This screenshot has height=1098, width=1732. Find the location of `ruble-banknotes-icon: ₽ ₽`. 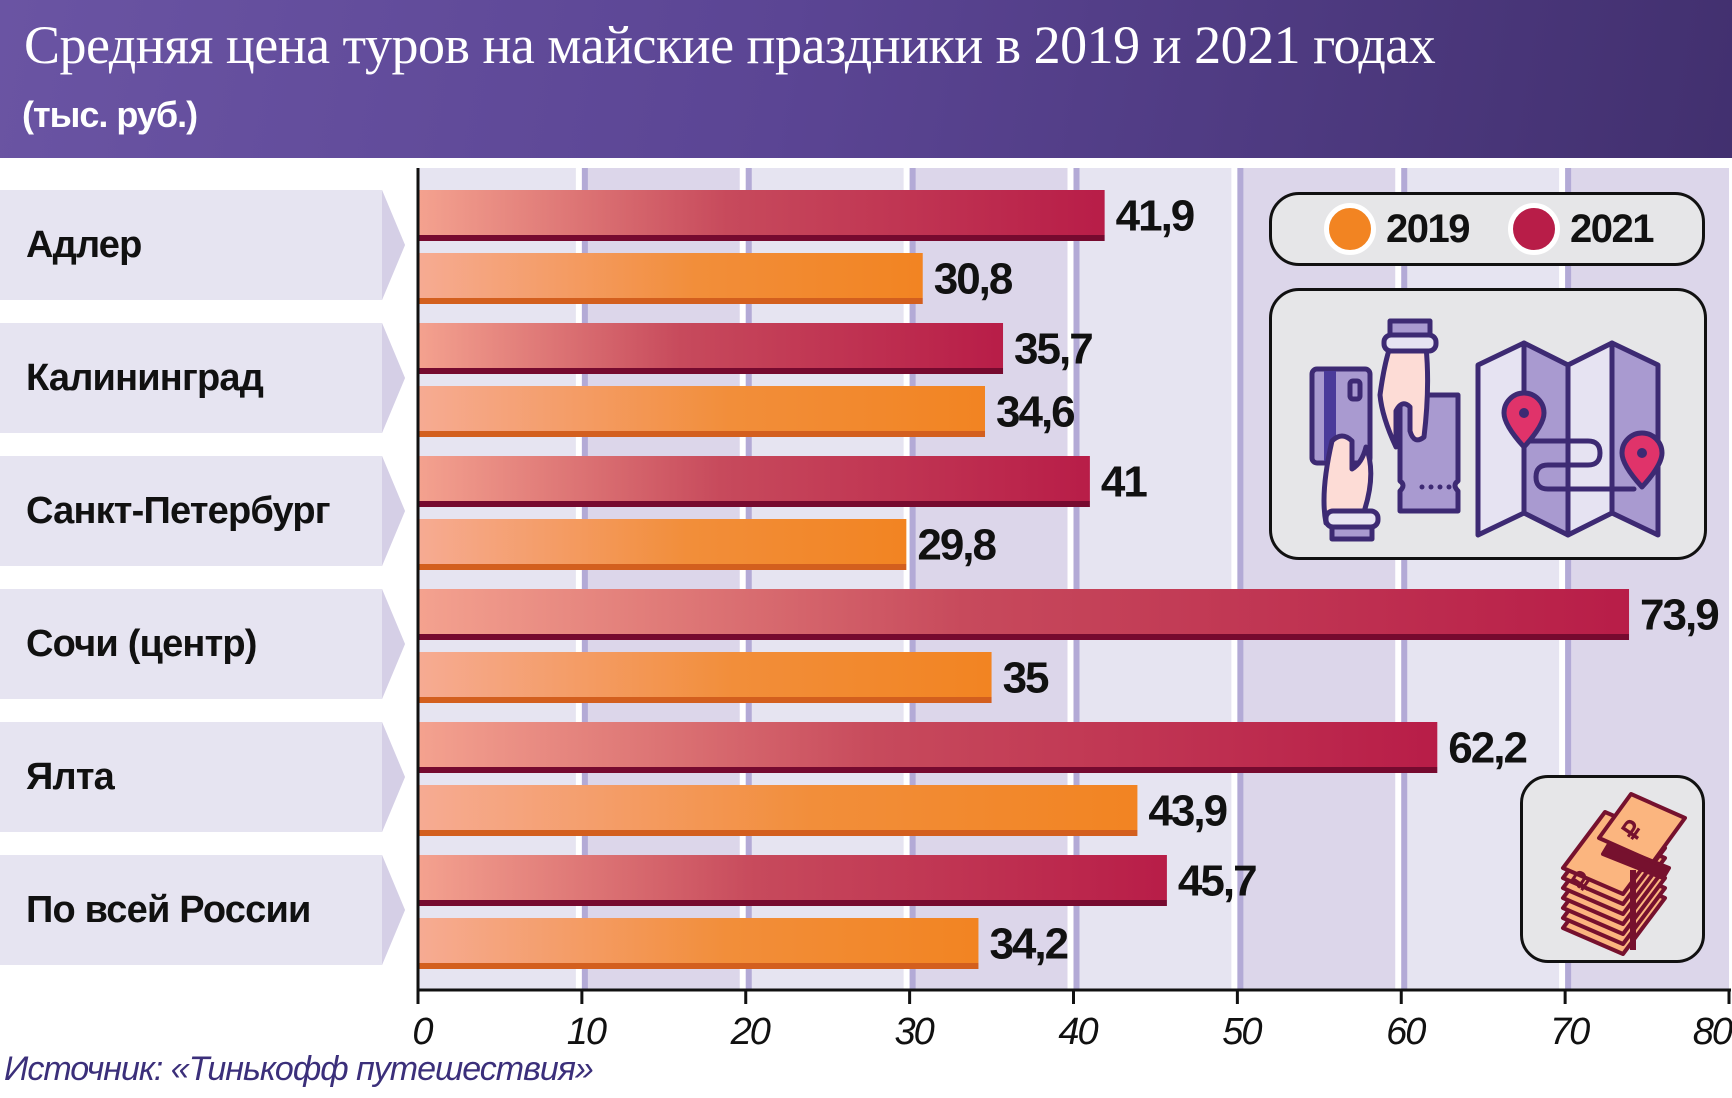

ruble-banknotes-icon: ₽ ₽ is located at coordinates (1624, 874).